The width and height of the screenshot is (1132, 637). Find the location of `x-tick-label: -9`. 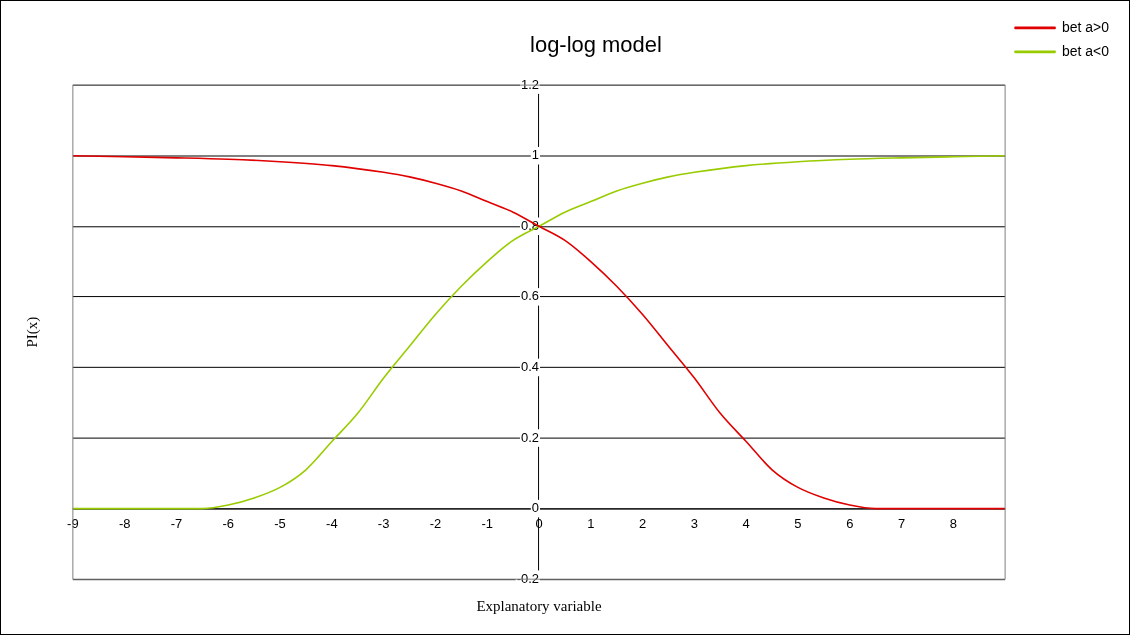

x-tick-label: -9 is located at coordinates (73, 523).